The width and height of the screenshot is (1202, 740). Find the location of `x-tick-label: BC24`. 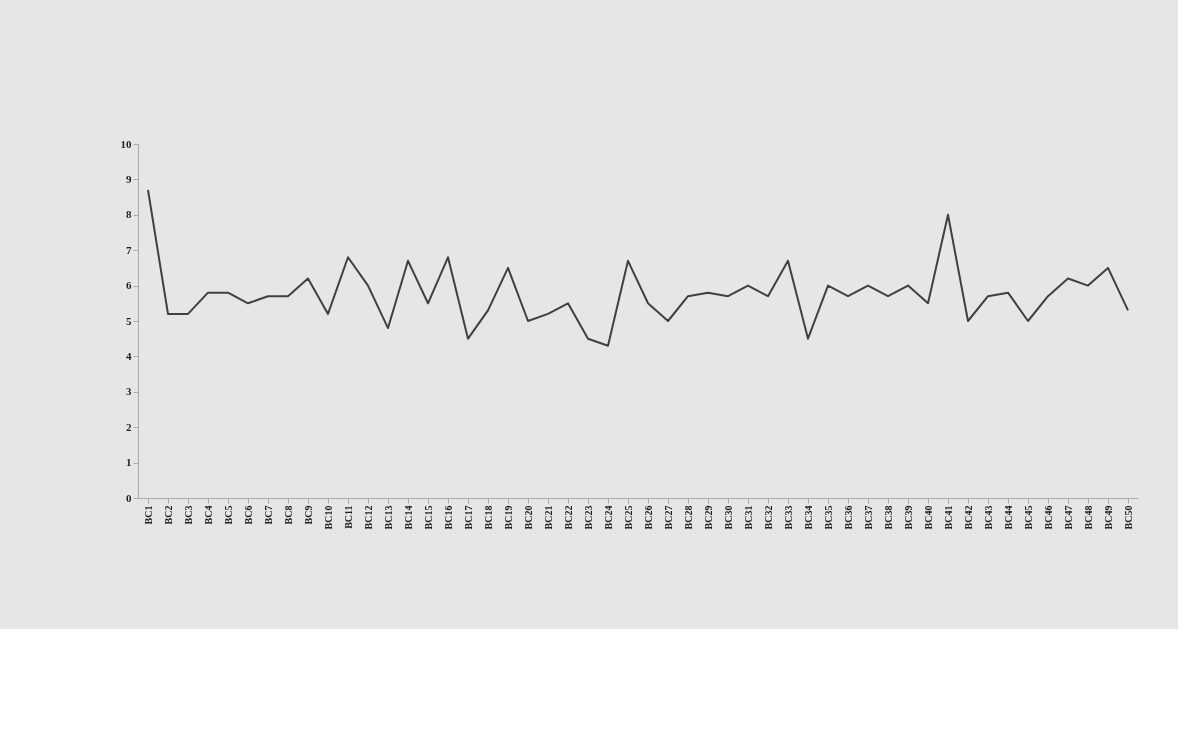

x-tick-label: BC24 is located at coordinates (608, 517).